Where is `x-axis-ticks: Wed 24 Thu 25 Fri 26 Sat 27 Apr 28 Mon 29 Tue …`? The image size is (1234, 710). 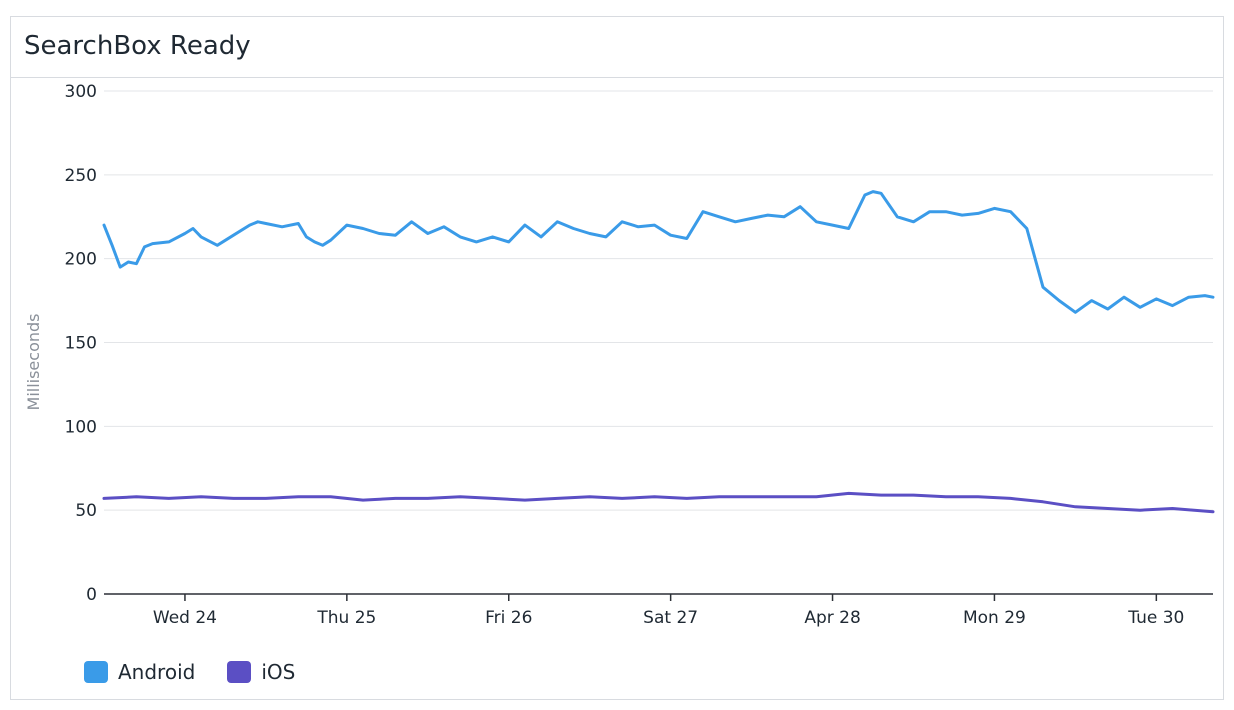 x-axis-ticks: Wed 24 Thu 25 Fri 26 Sat 27 Apr 28 Mon 29 Tue … is located at coordinates (668, 611).